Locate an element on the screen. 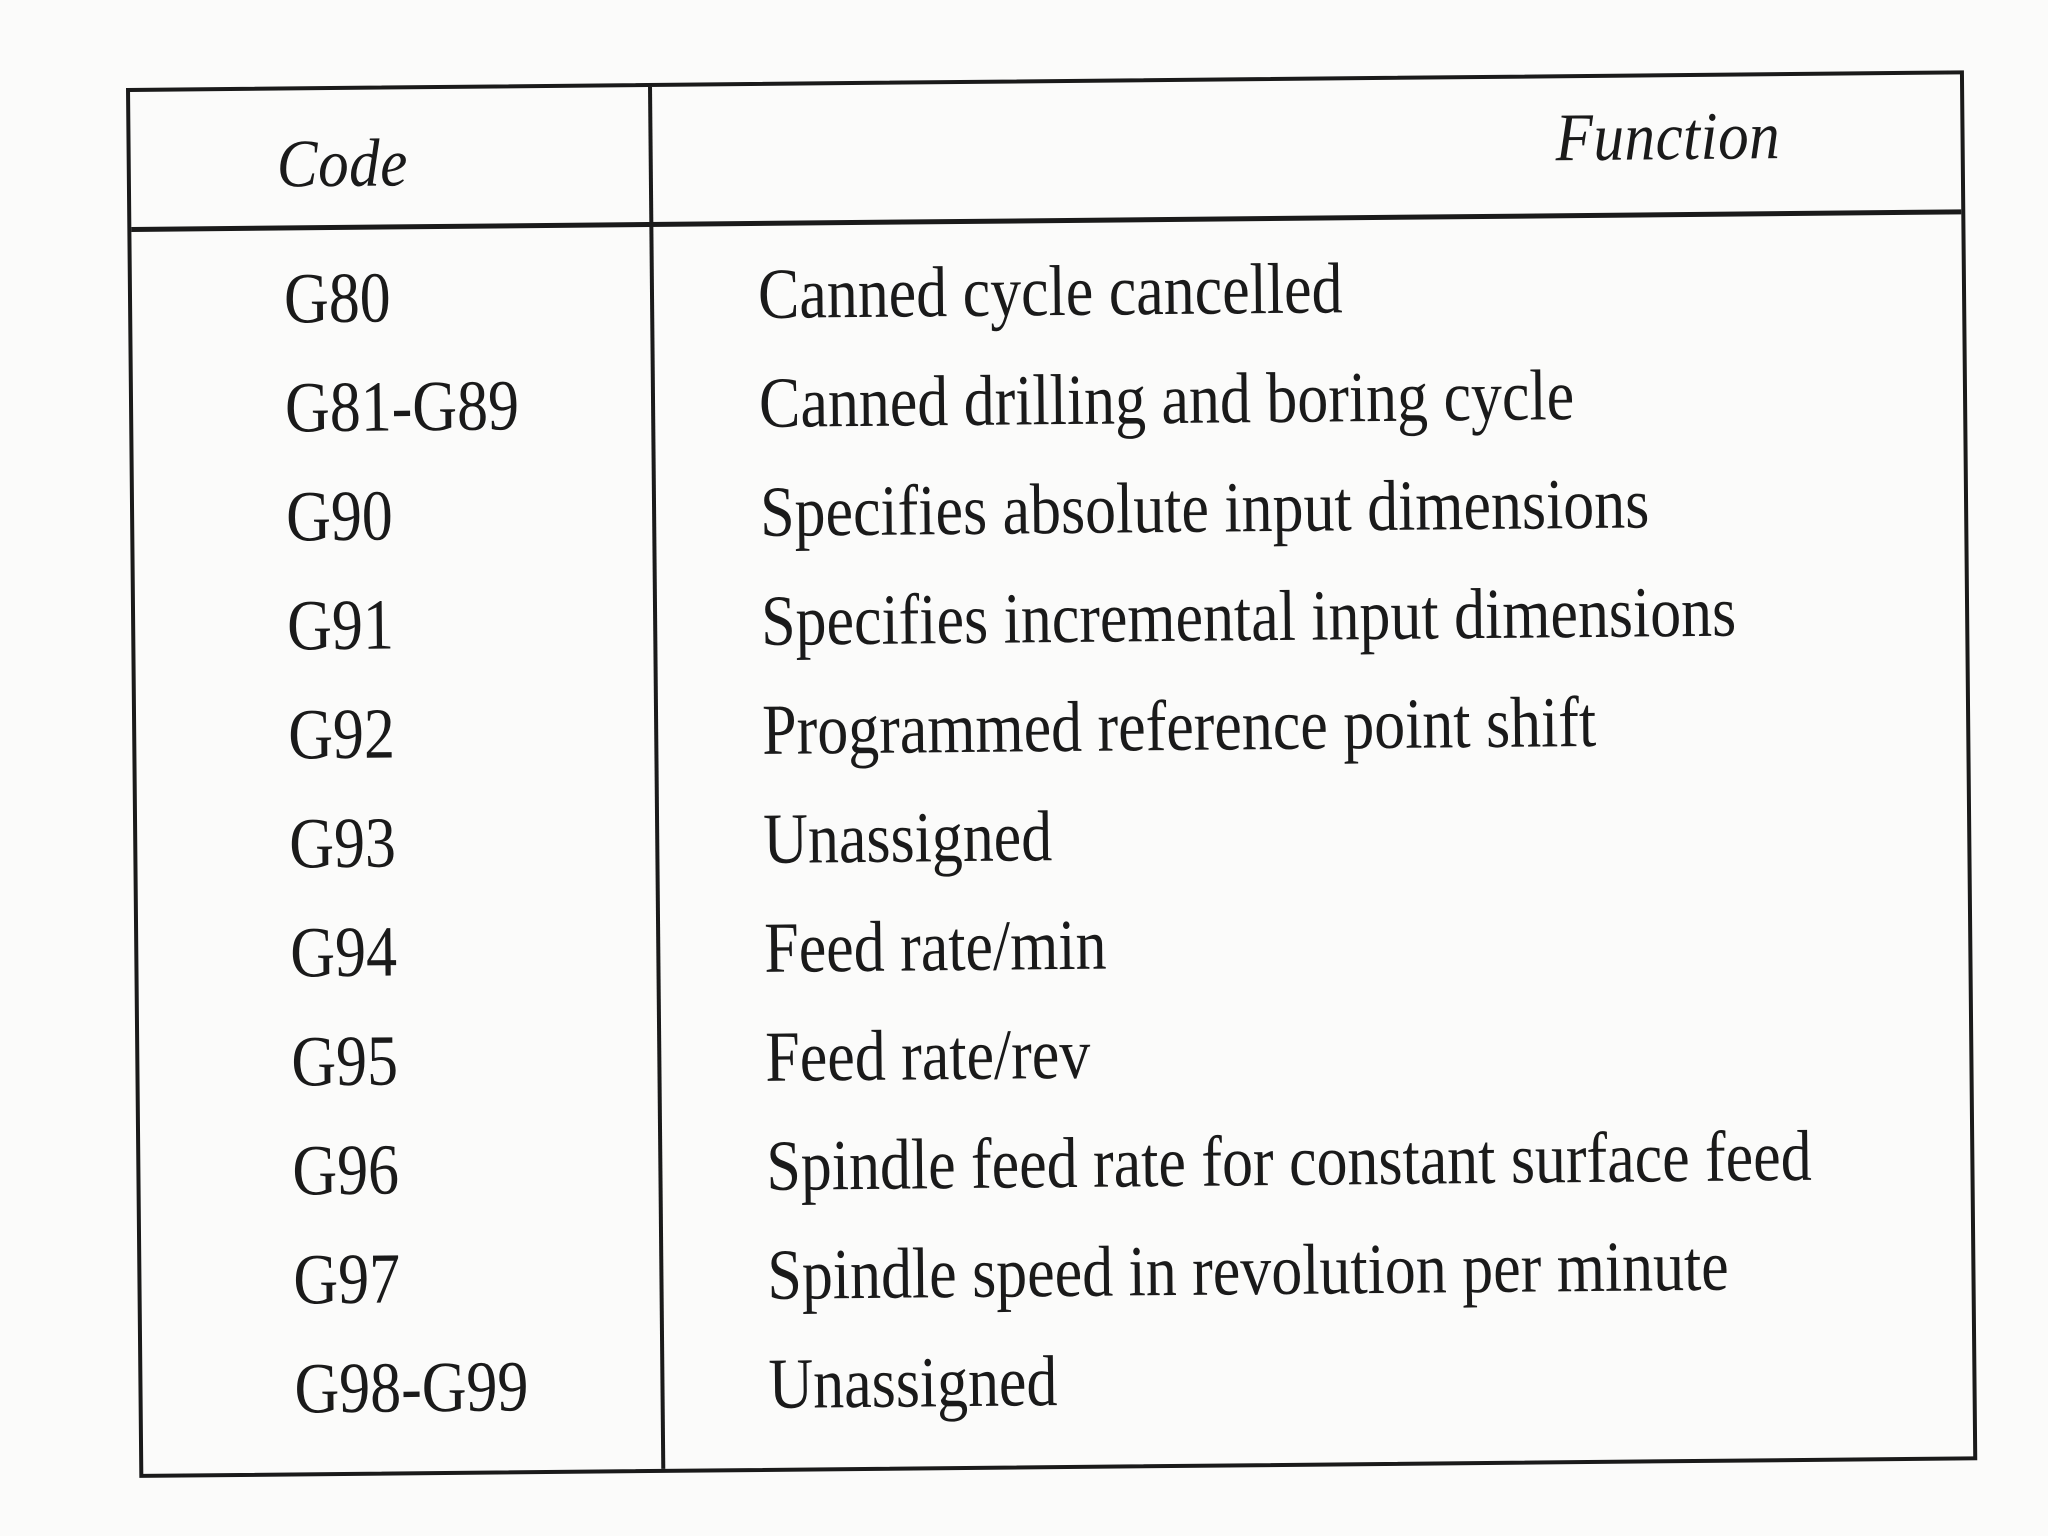  function-cell: Feed rate/min is located at coordinates (935, 946).